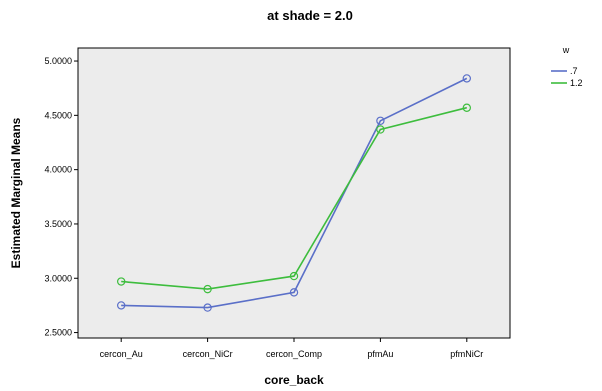 The image size is (602, 391). I want to click on y-tick-label: 5.0000, so click(58, 61).